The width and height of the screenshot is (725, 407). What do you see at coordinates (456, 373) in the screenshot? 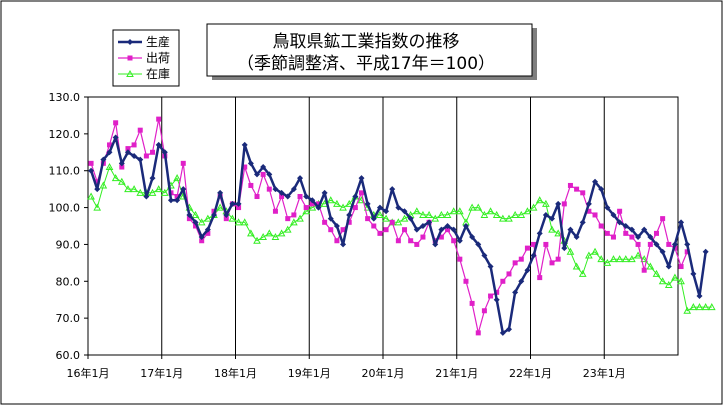
I see `x-tick-label: 21年1月` at bounding box center [456, 373].